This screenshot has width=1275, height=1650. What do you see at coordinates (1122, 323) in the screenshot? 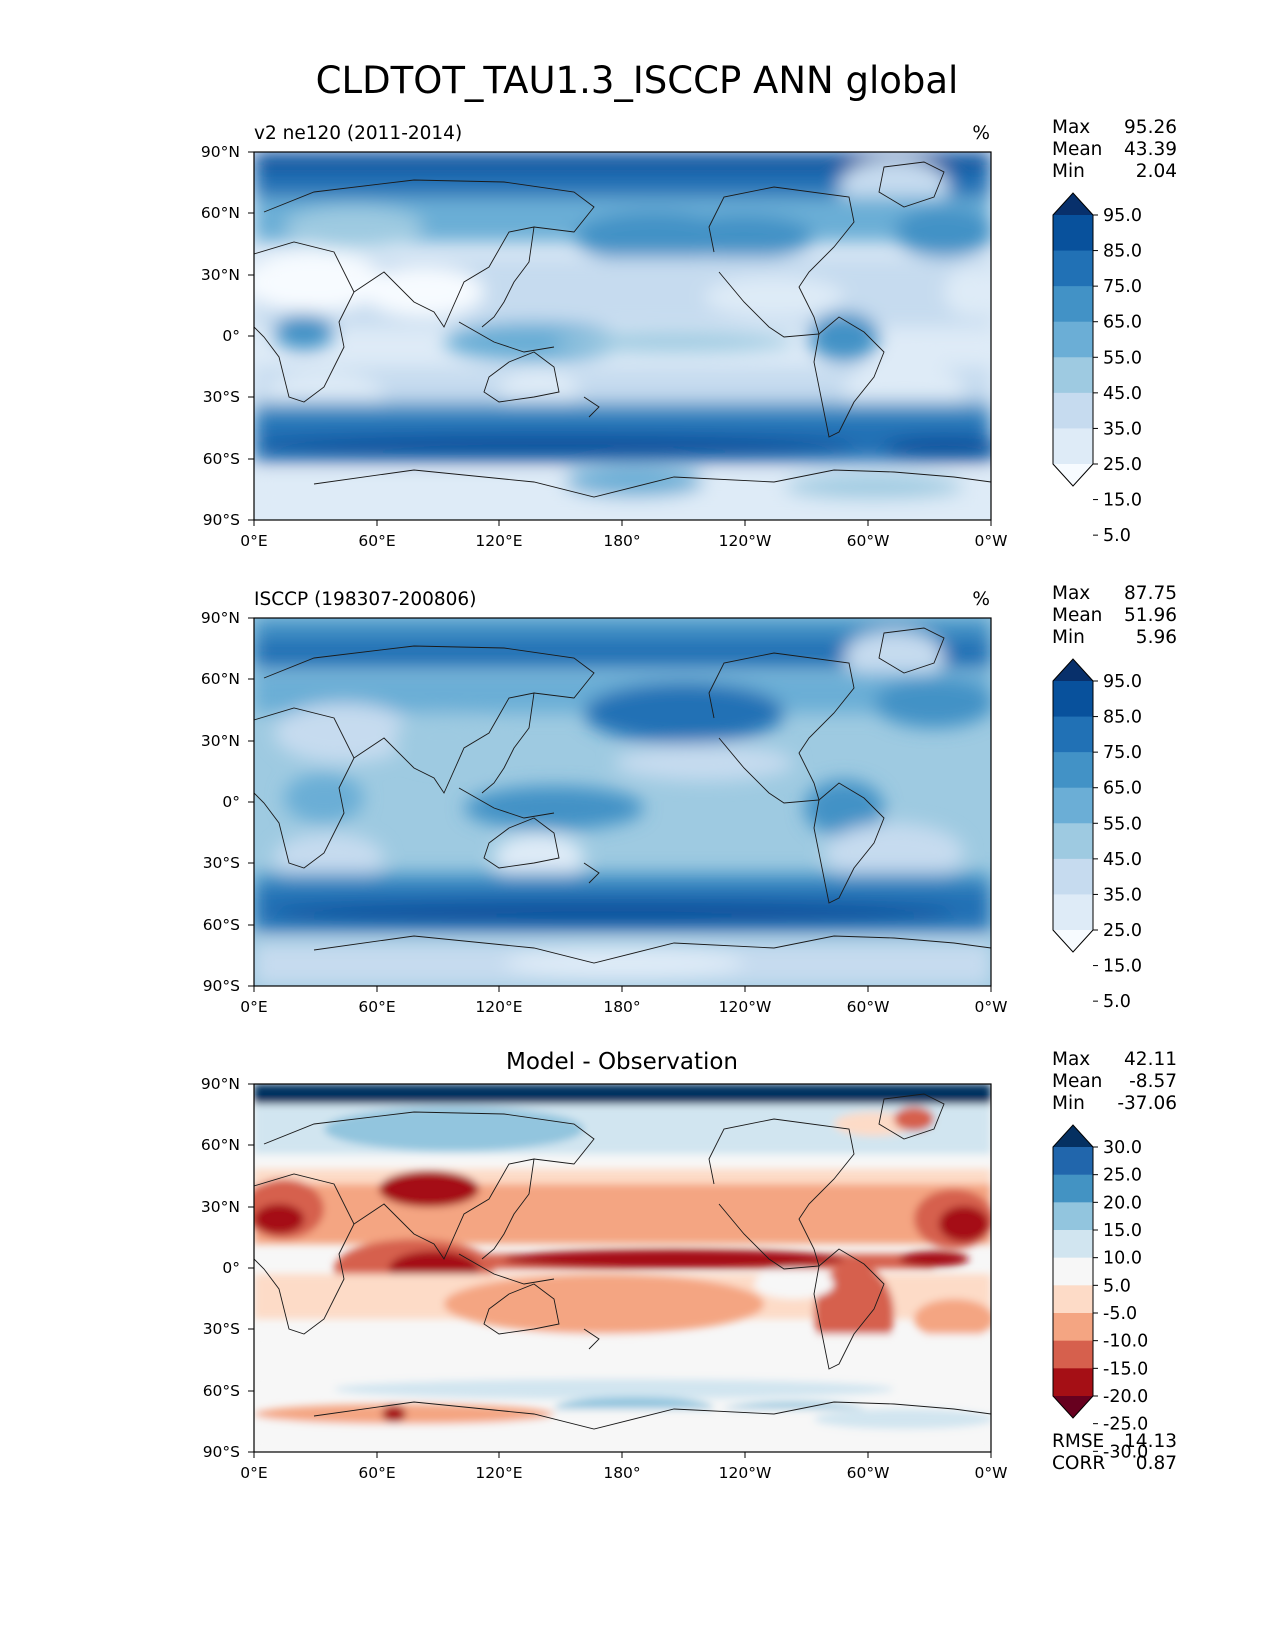
I see `colorbar-tick-label: 65.0` at bounding box center [1122, 323].